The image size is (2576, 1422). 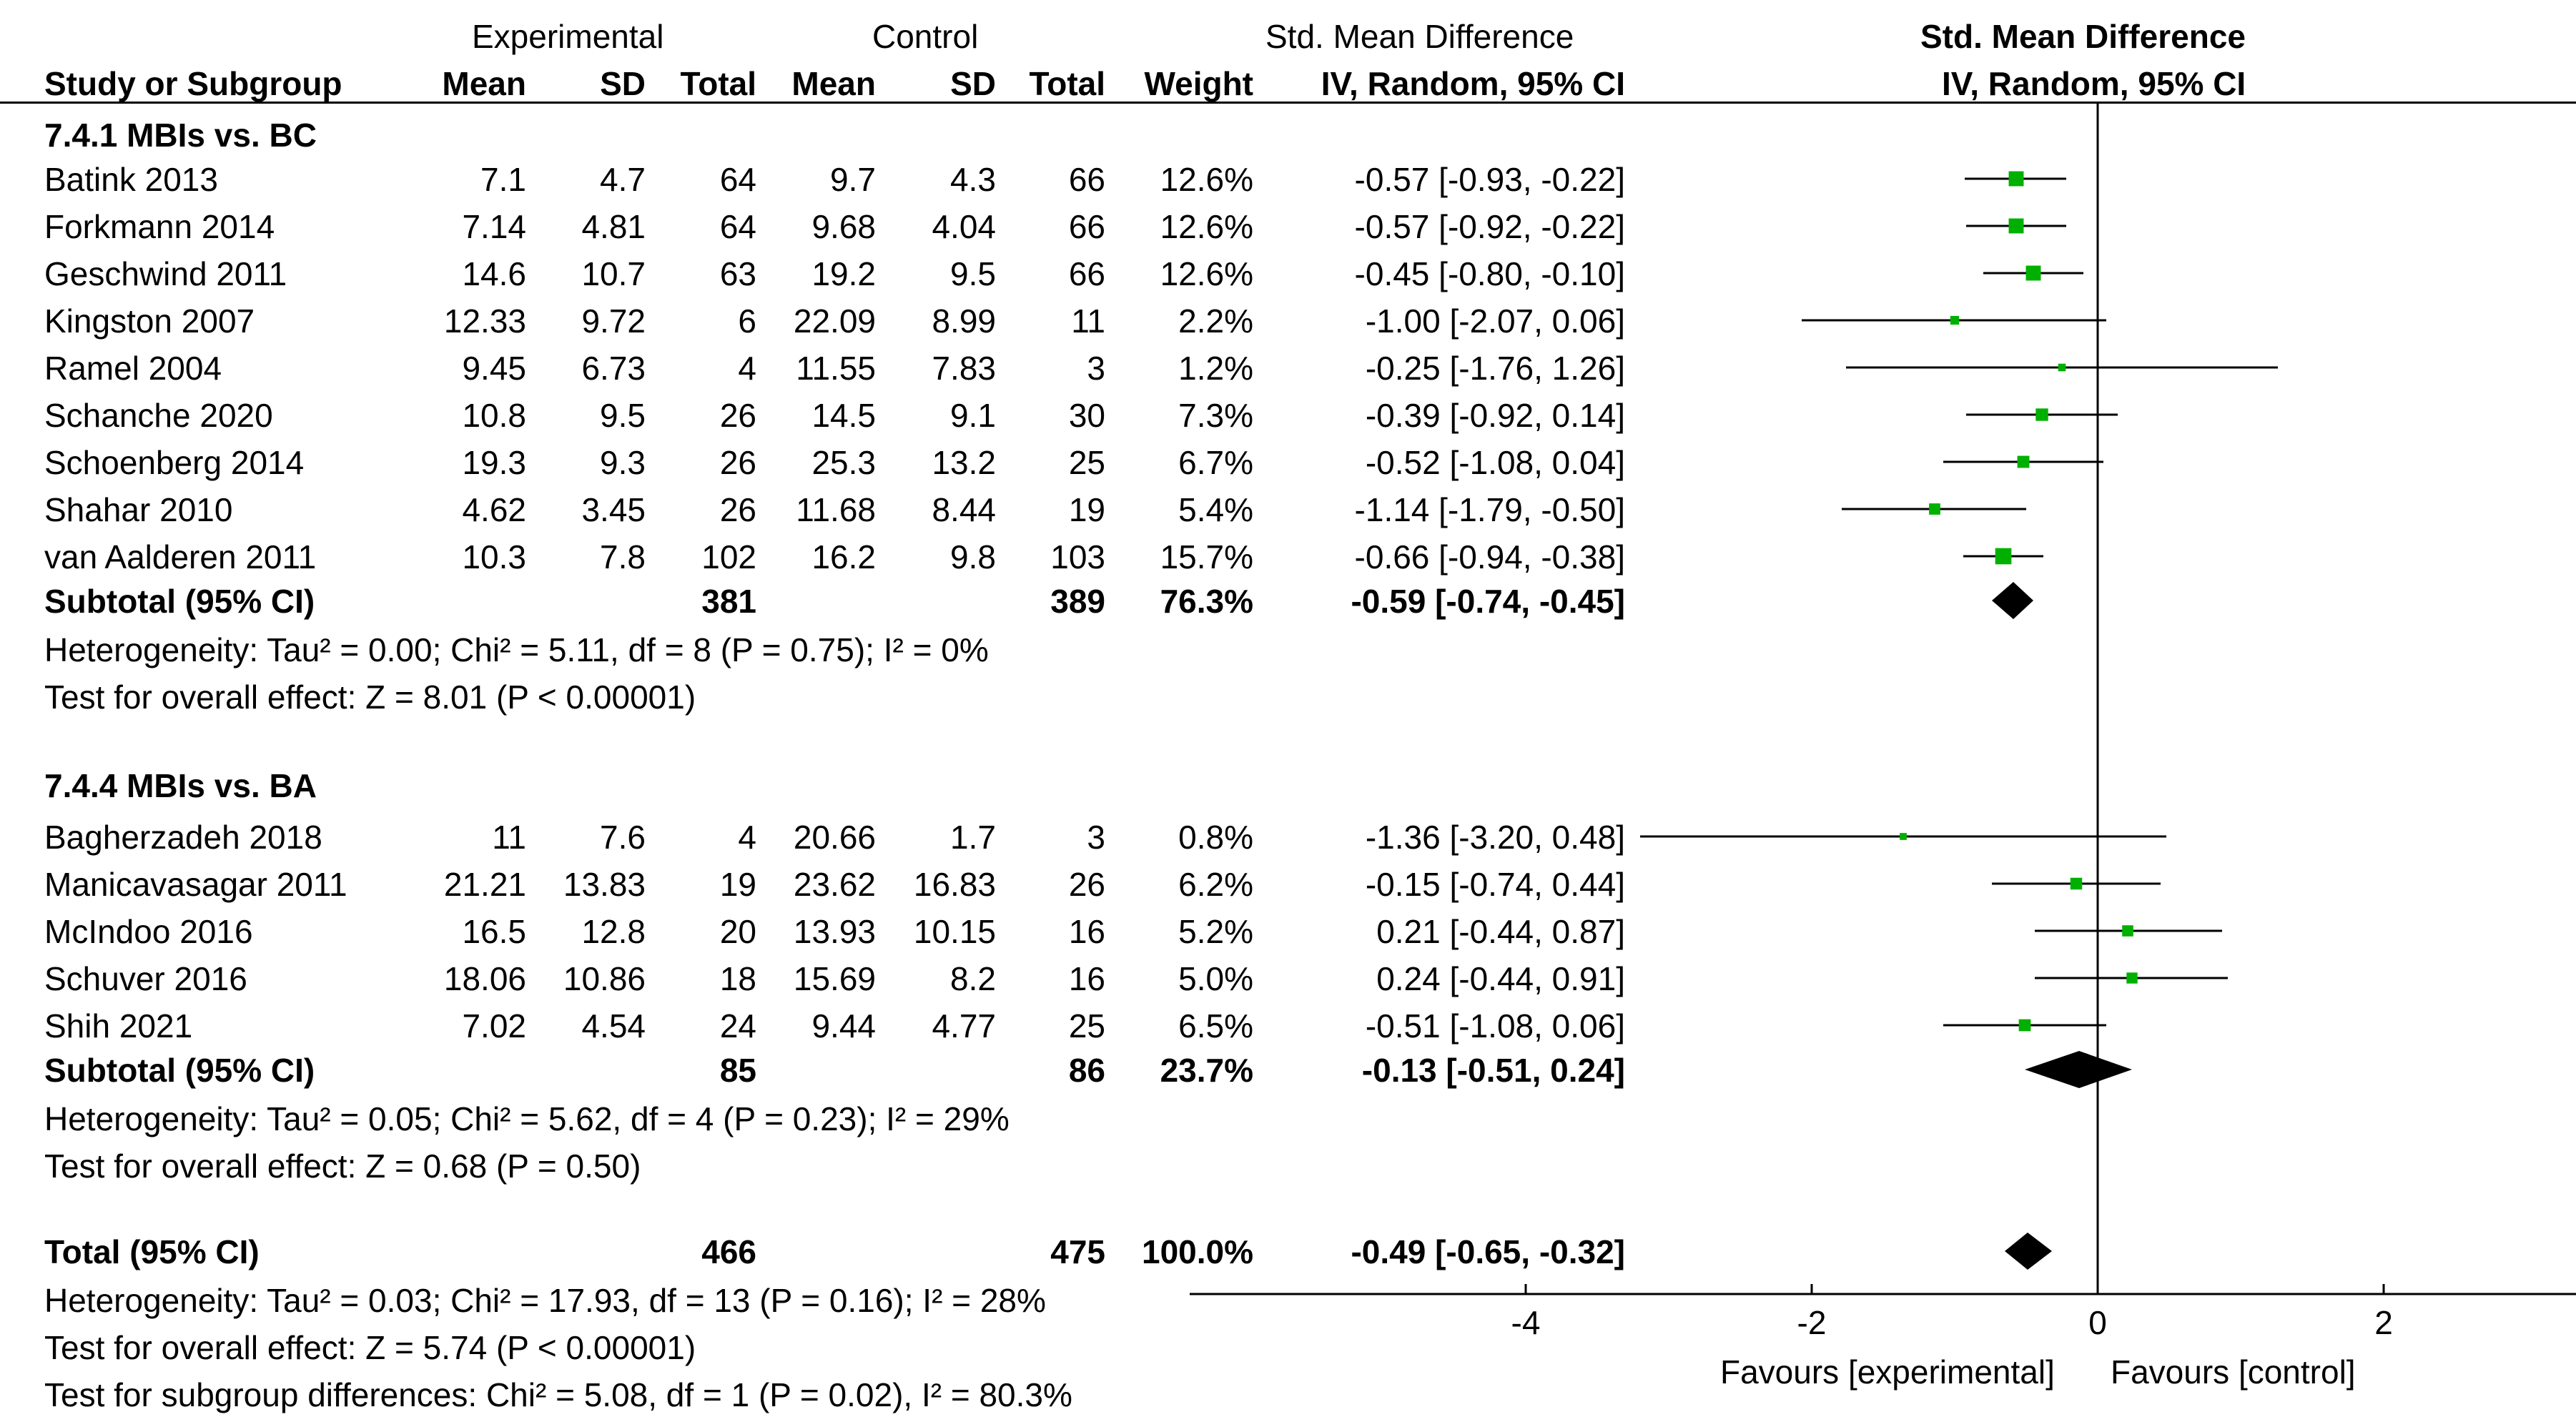 I want to click on study-c-sd: 9.5, so click(x=973, y=273).